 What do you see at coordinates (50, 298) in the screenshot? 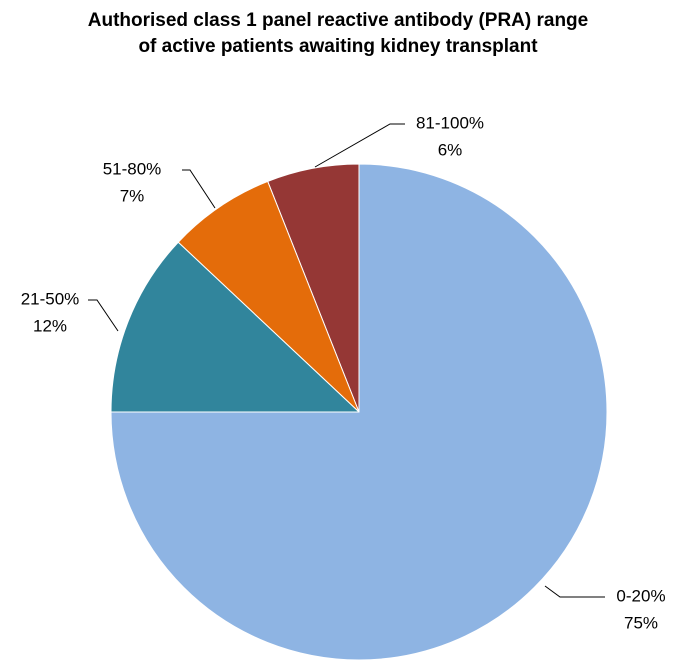
I see `category-label: 21-50%` at bounding box center [50, 298].